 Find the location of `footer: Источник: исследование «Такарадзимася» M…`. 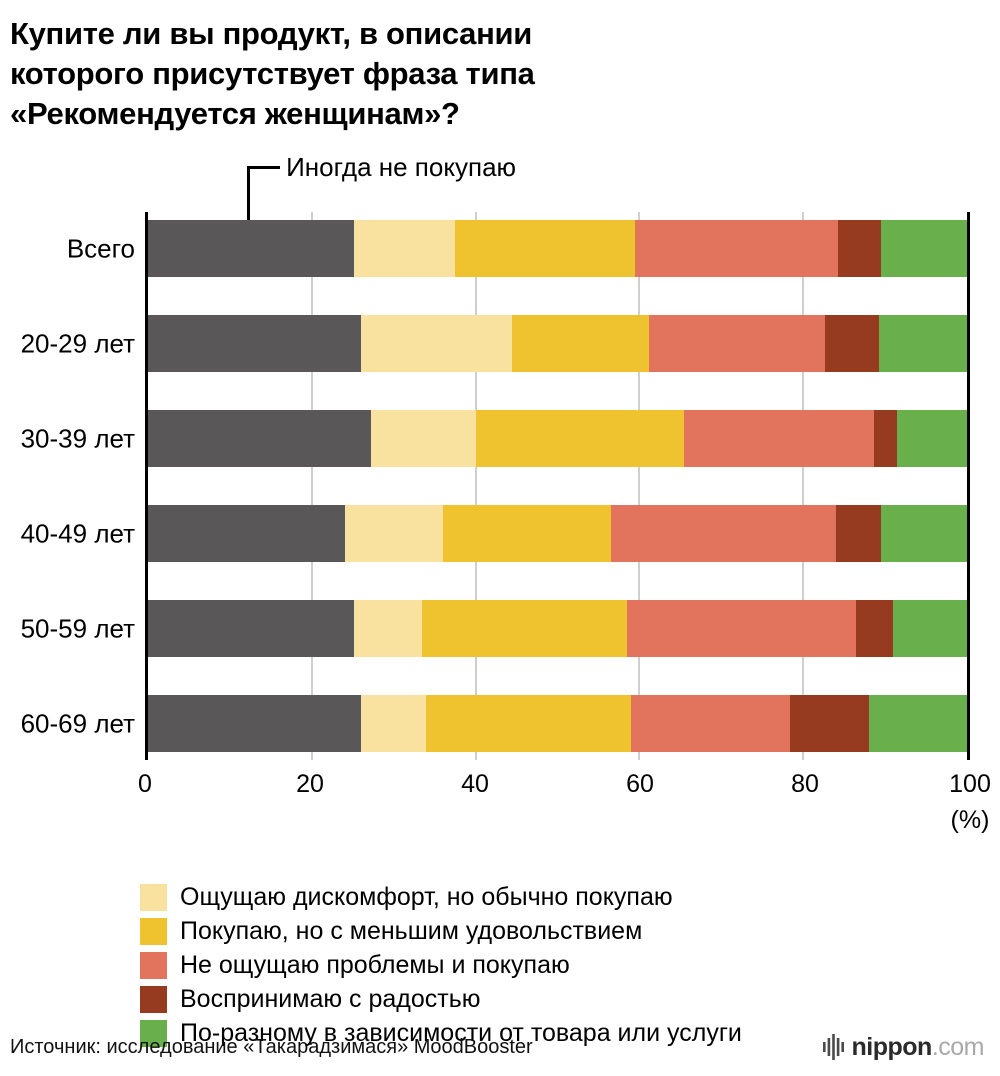

footer: Источник: исследование «Такарадзимася» M… is located at coordinates (500, 1047).